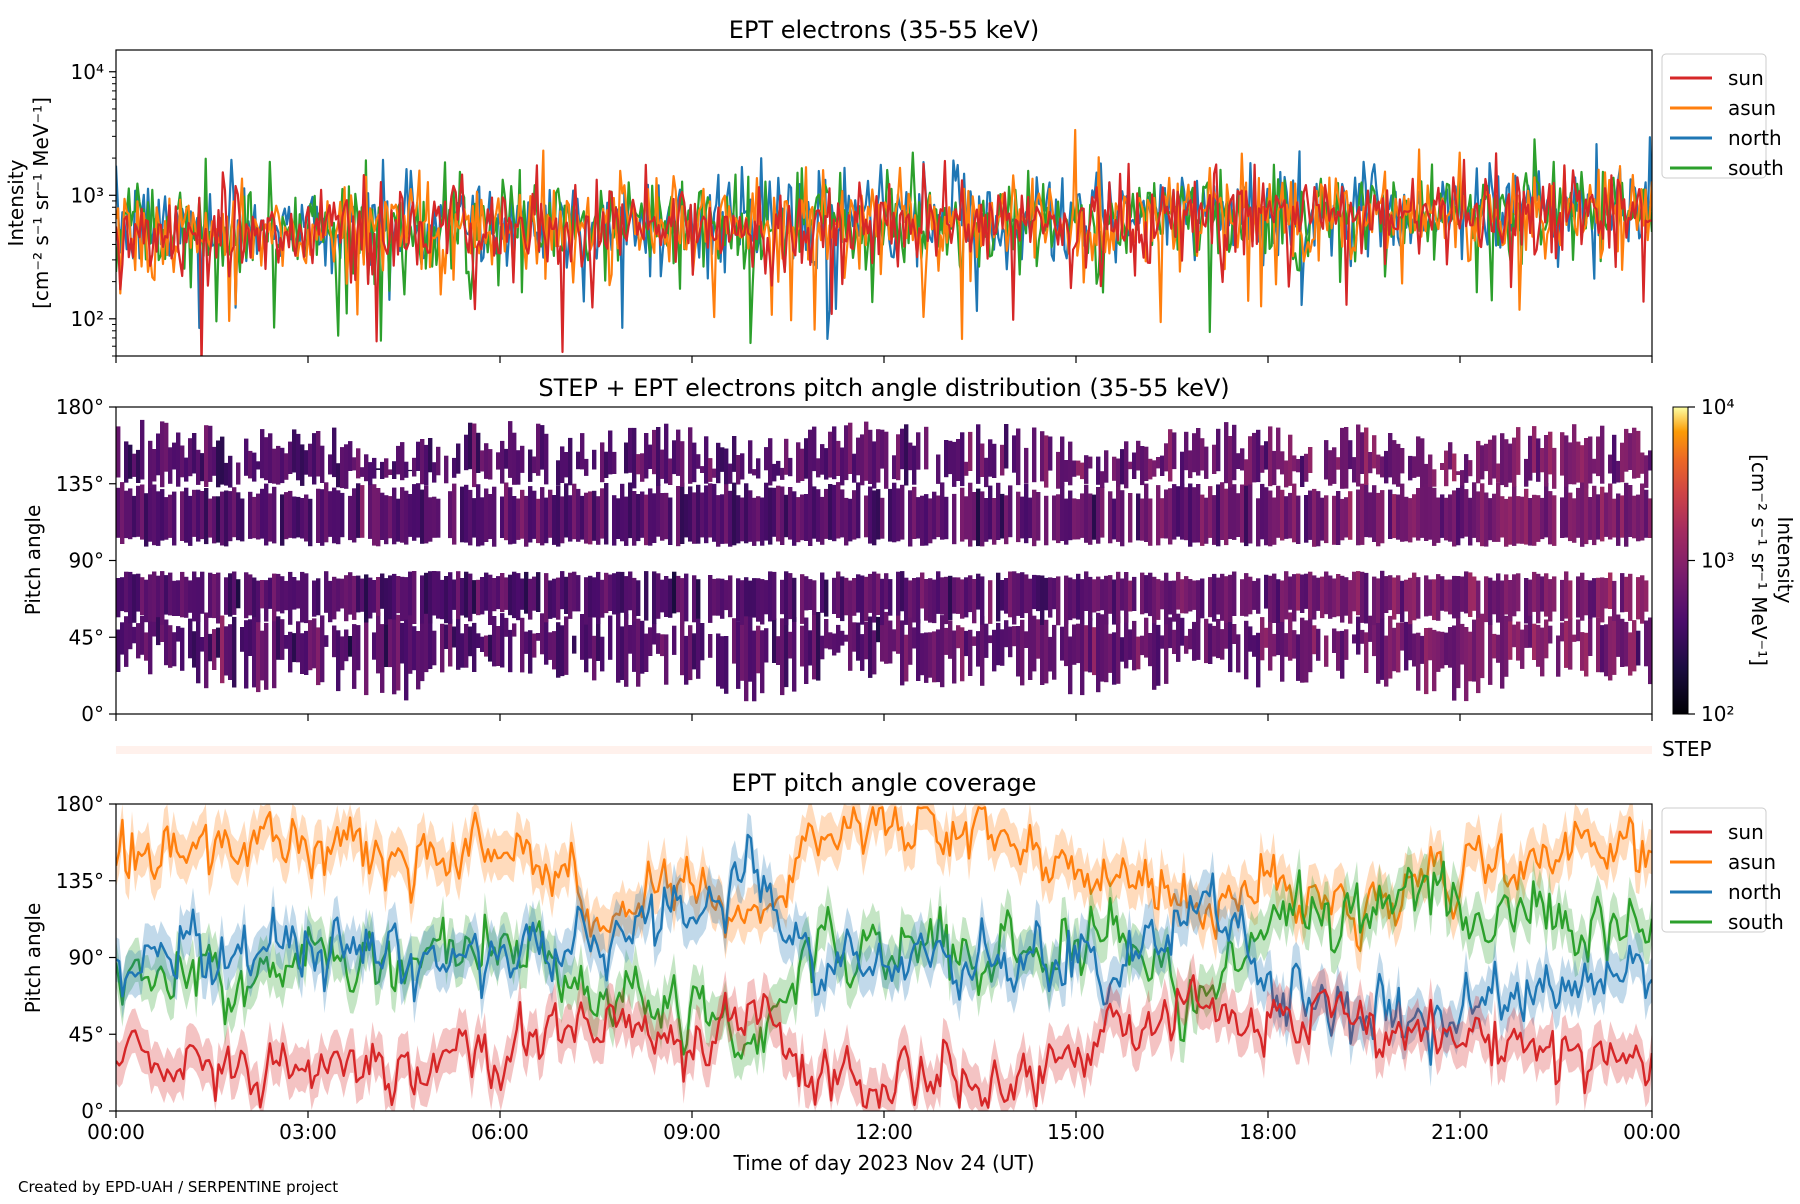 This screenshot has height=1204, width=1800. Describe the element at coordinates (87, 72) in the screenshot. I see `y-tick-label: 10⁴` at that location.